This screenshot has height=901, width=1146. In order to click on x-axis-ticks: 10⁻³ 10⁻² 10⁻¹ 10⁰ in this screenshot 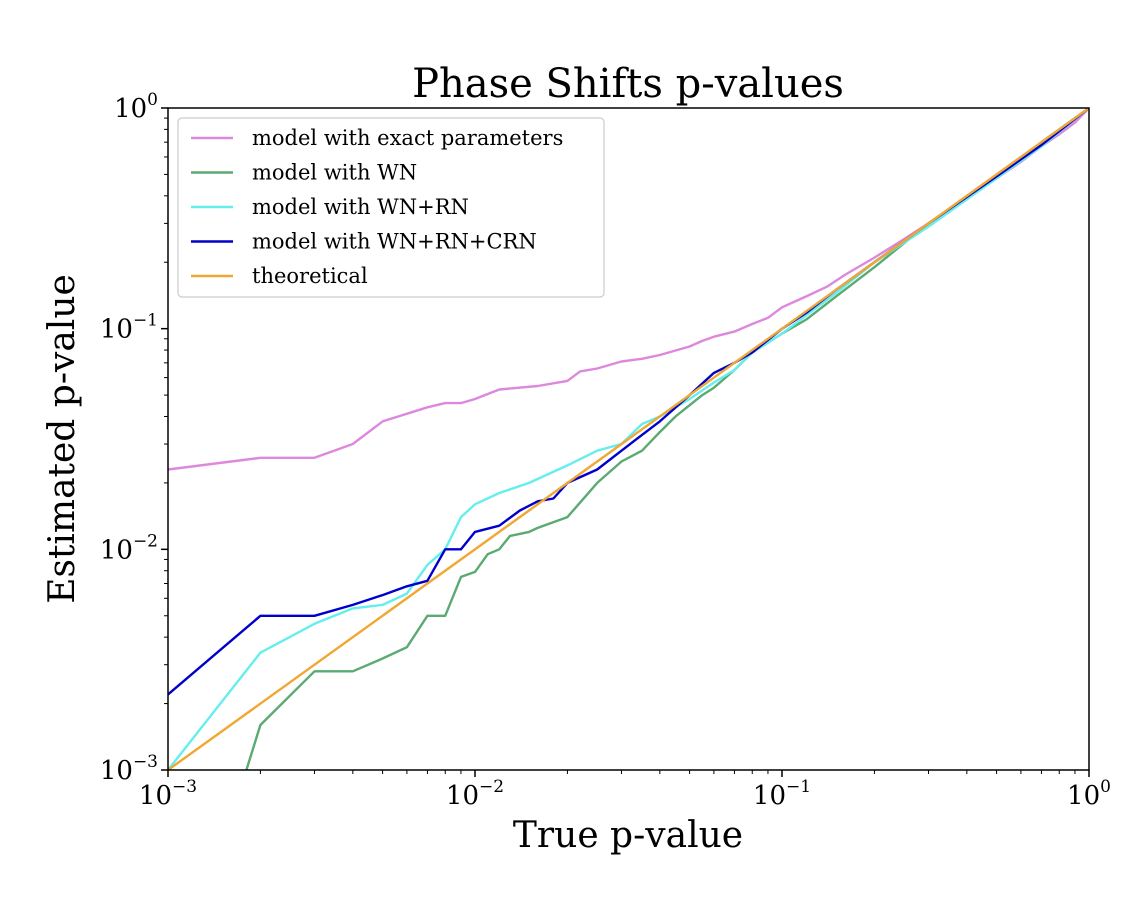, I will do `click(625, 790)`.